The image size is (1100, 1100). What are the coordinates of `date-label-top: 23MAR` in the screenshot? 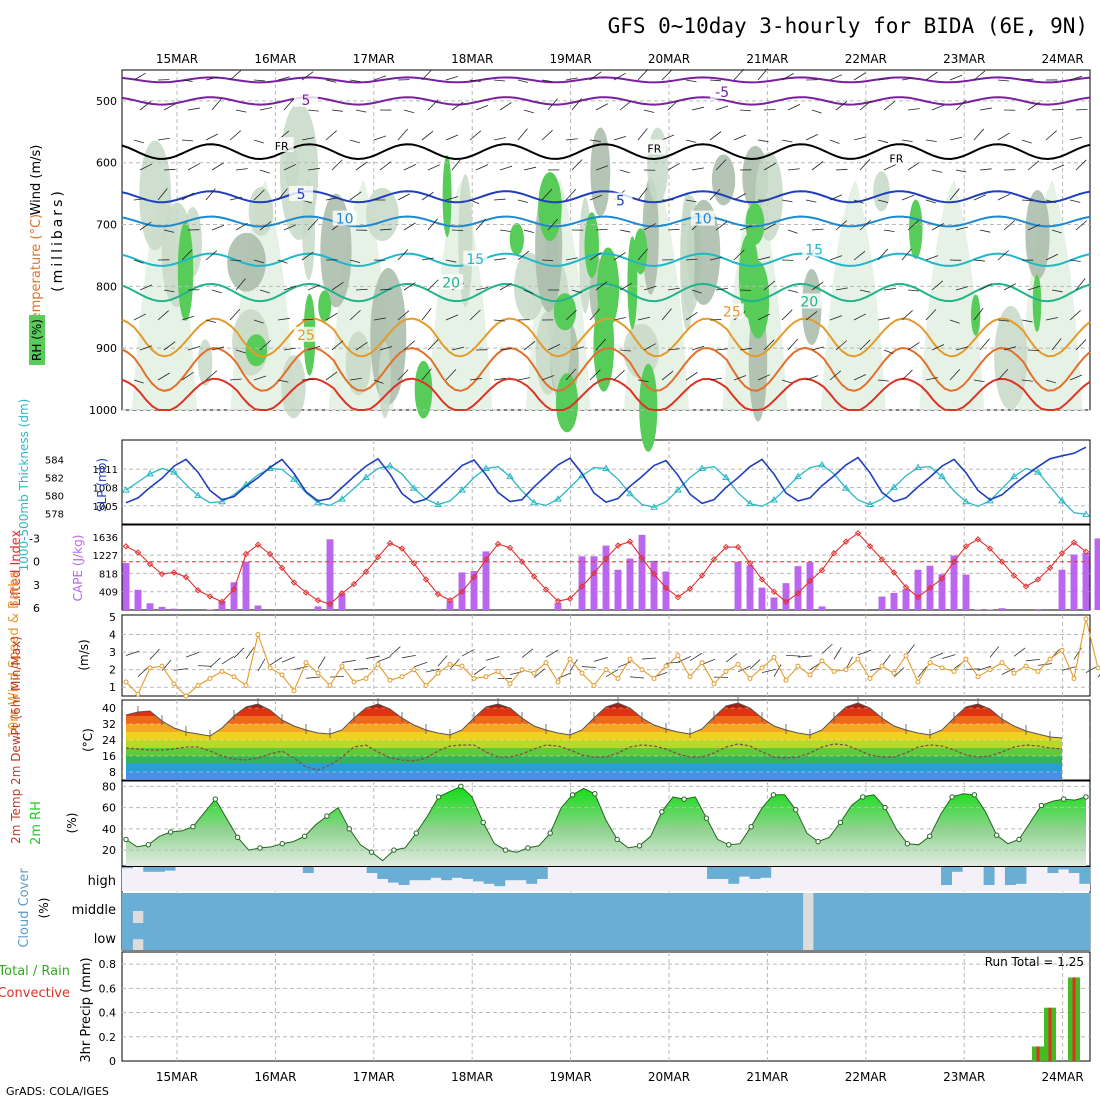 It's located at (964, 59).